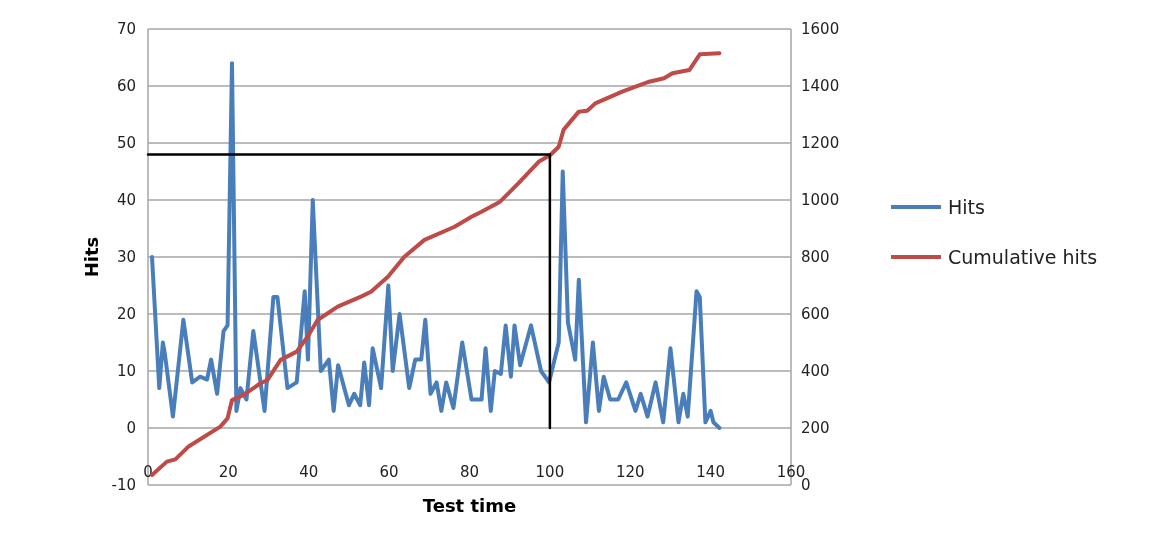 The width and height of the screenshot is (1165, 545). I want to click on y2-tick-label: 800, so click(815, 257).